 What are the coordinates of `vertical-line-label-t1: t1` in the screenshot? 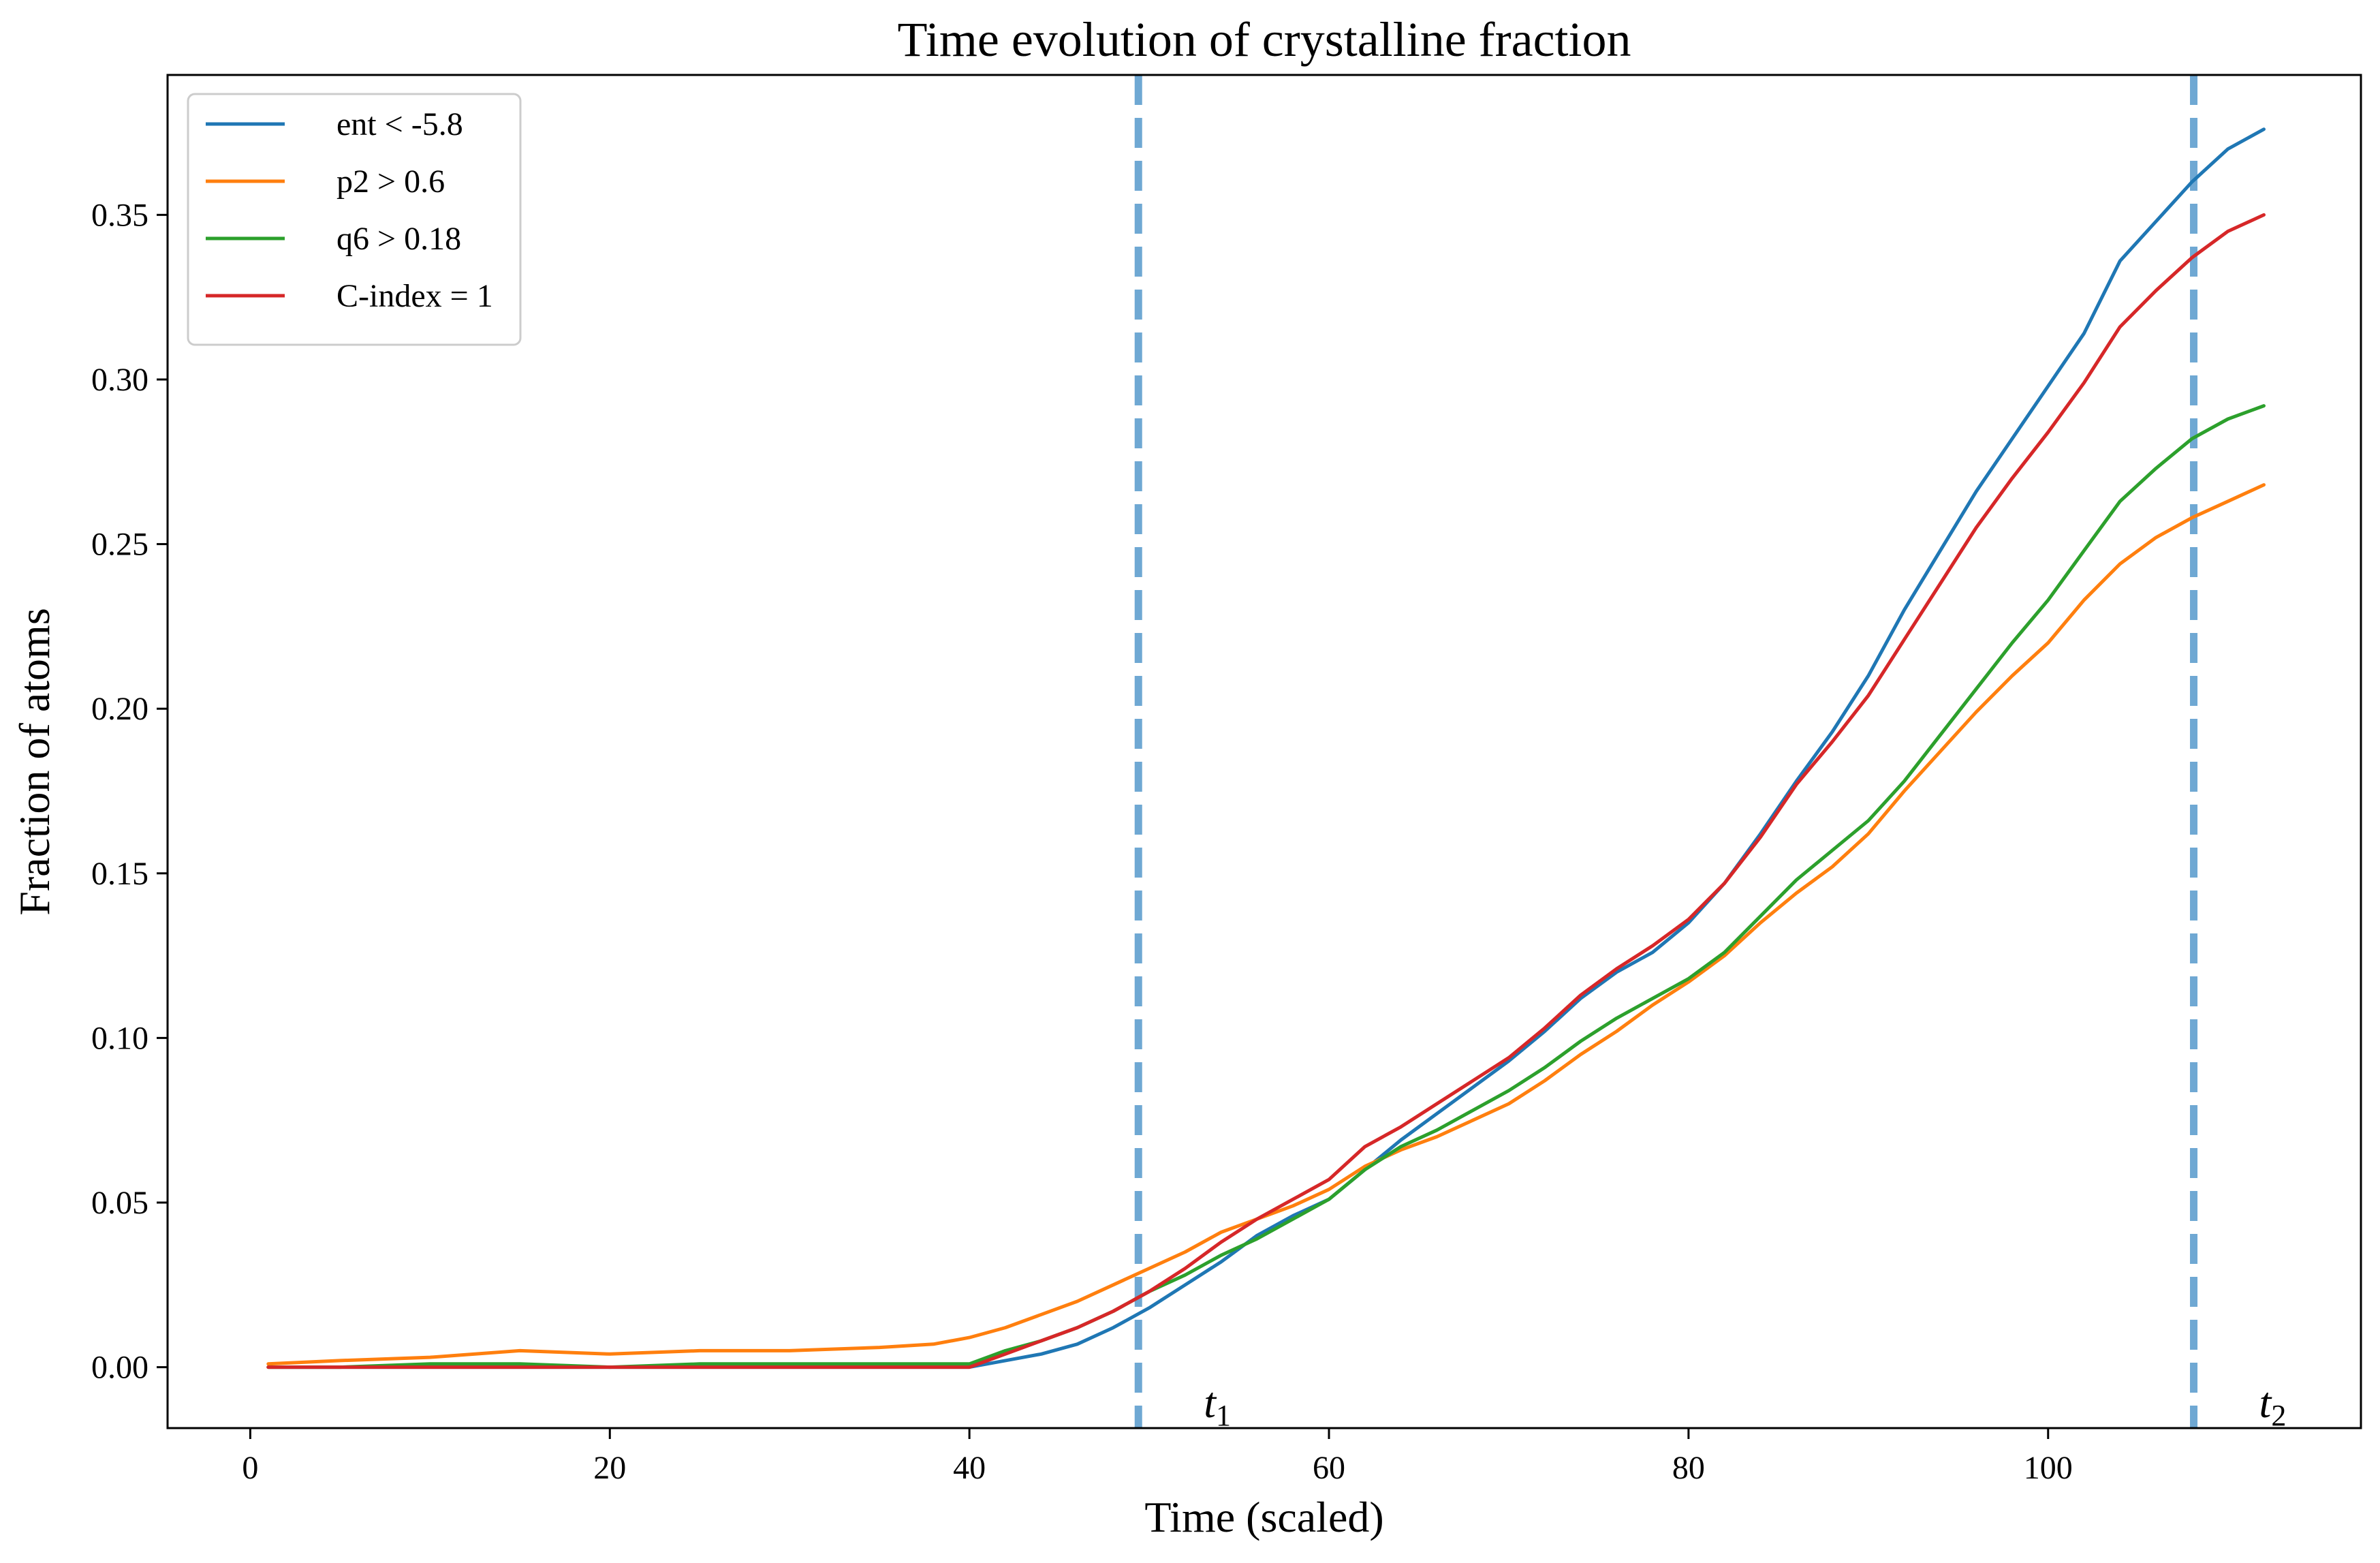 It's located at (1217, 1405).